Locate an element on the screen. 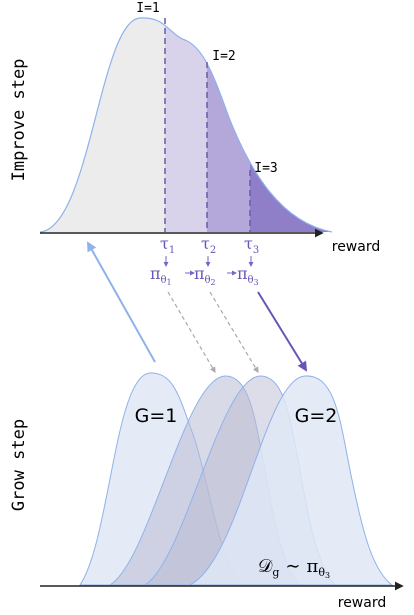 The height and width of the screenshot is (615, 414). policy: πθ2 is located at coordinates (205, 275).